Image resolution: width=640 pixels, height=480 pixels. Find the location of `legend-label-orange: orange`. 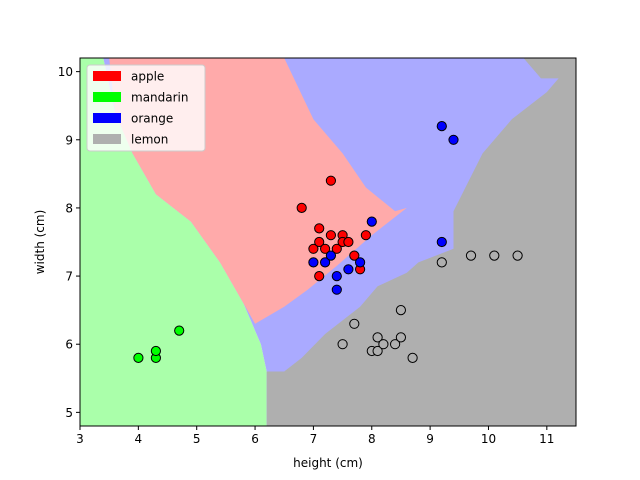

legend-label-orange: orange is located at coordinates (152, 119).